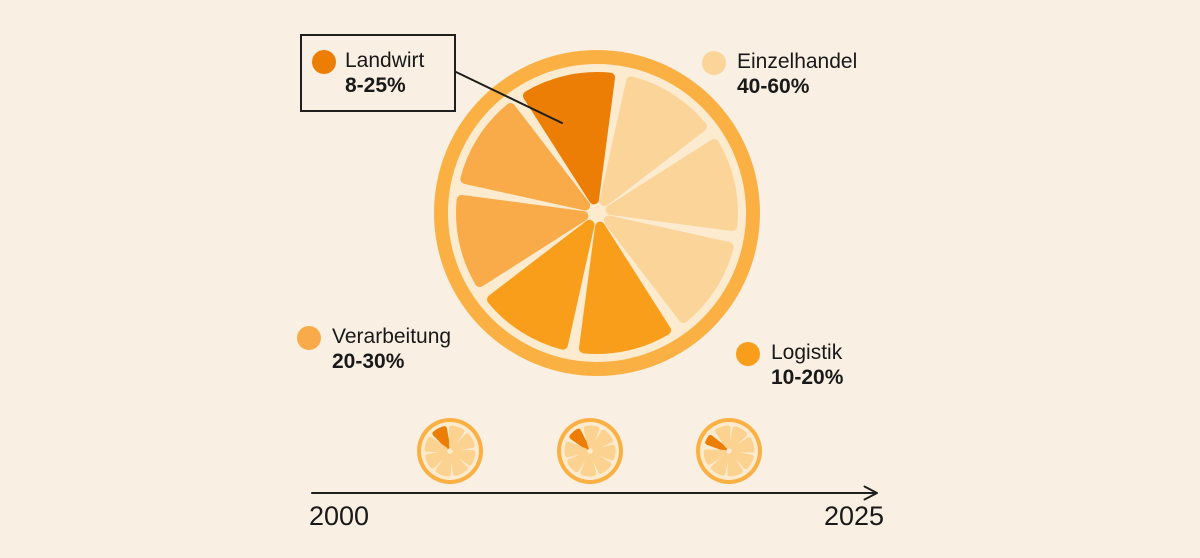 The height and width of the screenshot is (558, 1200). What do you see at coordinates (368, 361) in the screenshot?
I see `verarbeitung-range: 20-30%` at bounding box center [368, 361].